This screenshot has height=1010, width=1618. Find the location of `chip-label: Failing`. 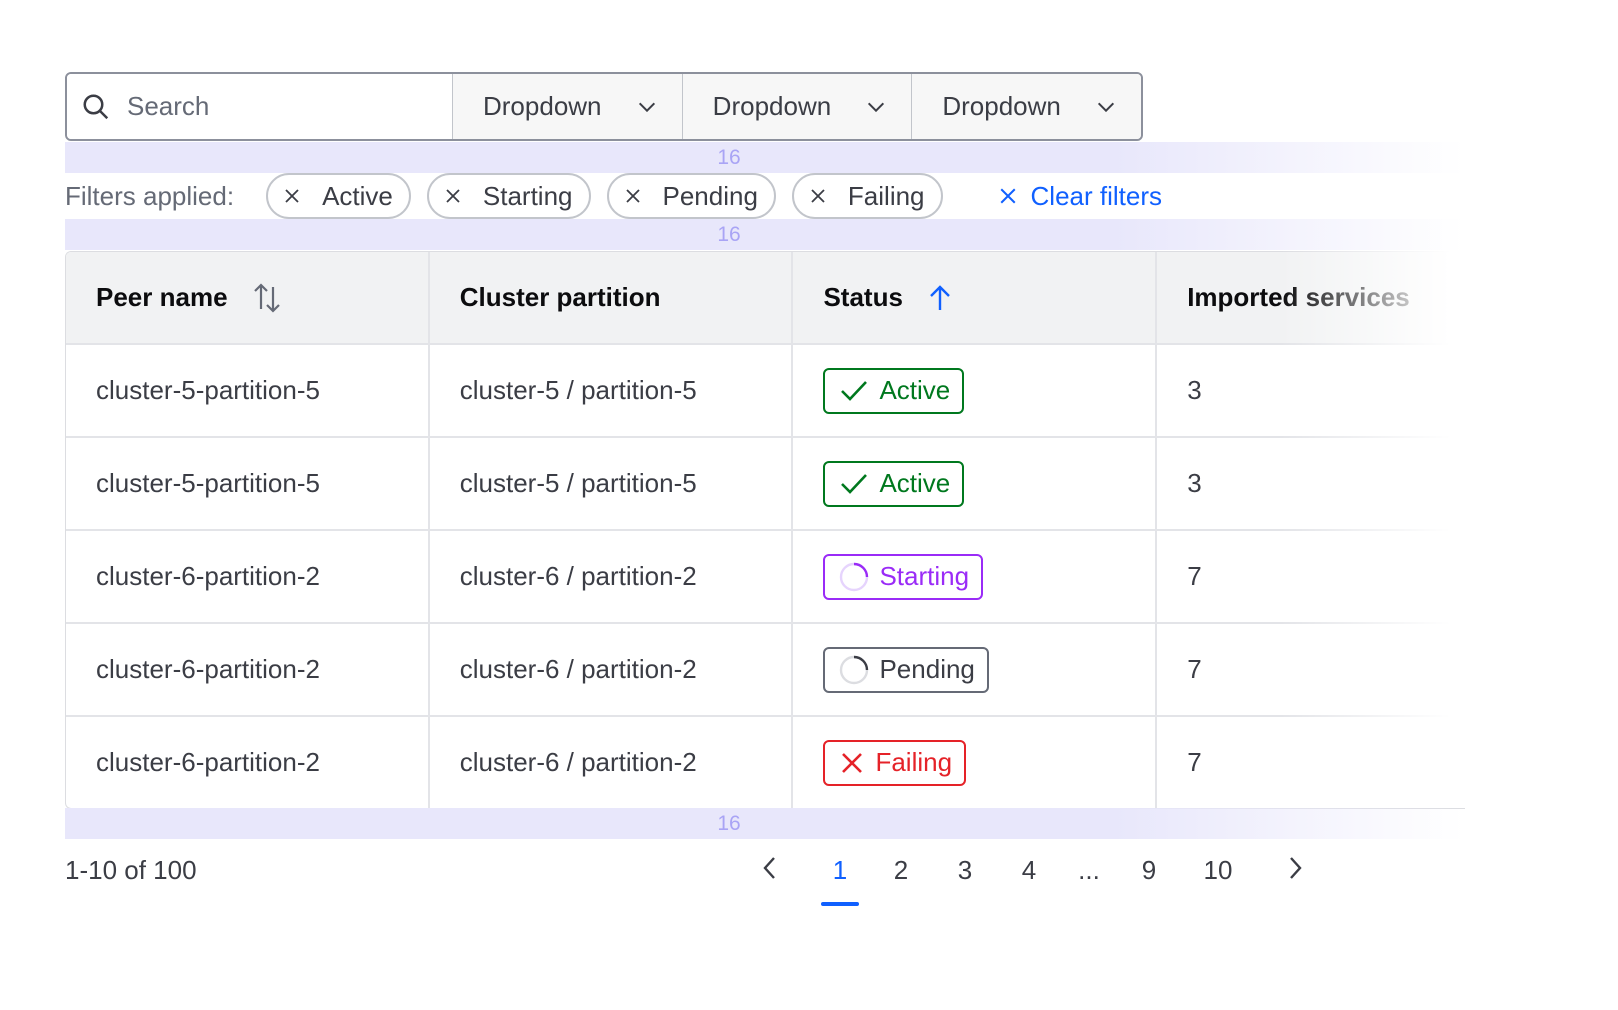

chip-label: Failing is located at coordinates (886, 195).